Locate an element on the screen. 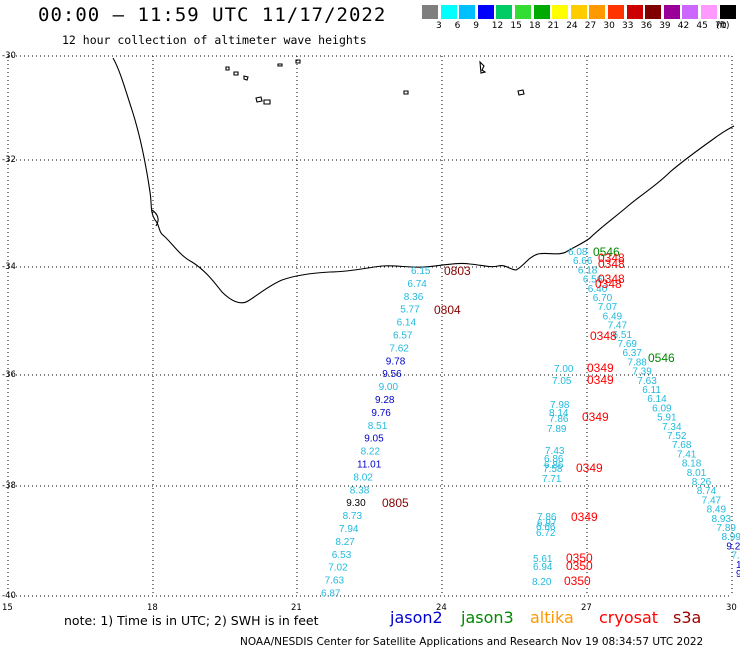 This screenshot has width=740, height=650. wave-height-label: 7.58 is located at coordinates (553, 469).